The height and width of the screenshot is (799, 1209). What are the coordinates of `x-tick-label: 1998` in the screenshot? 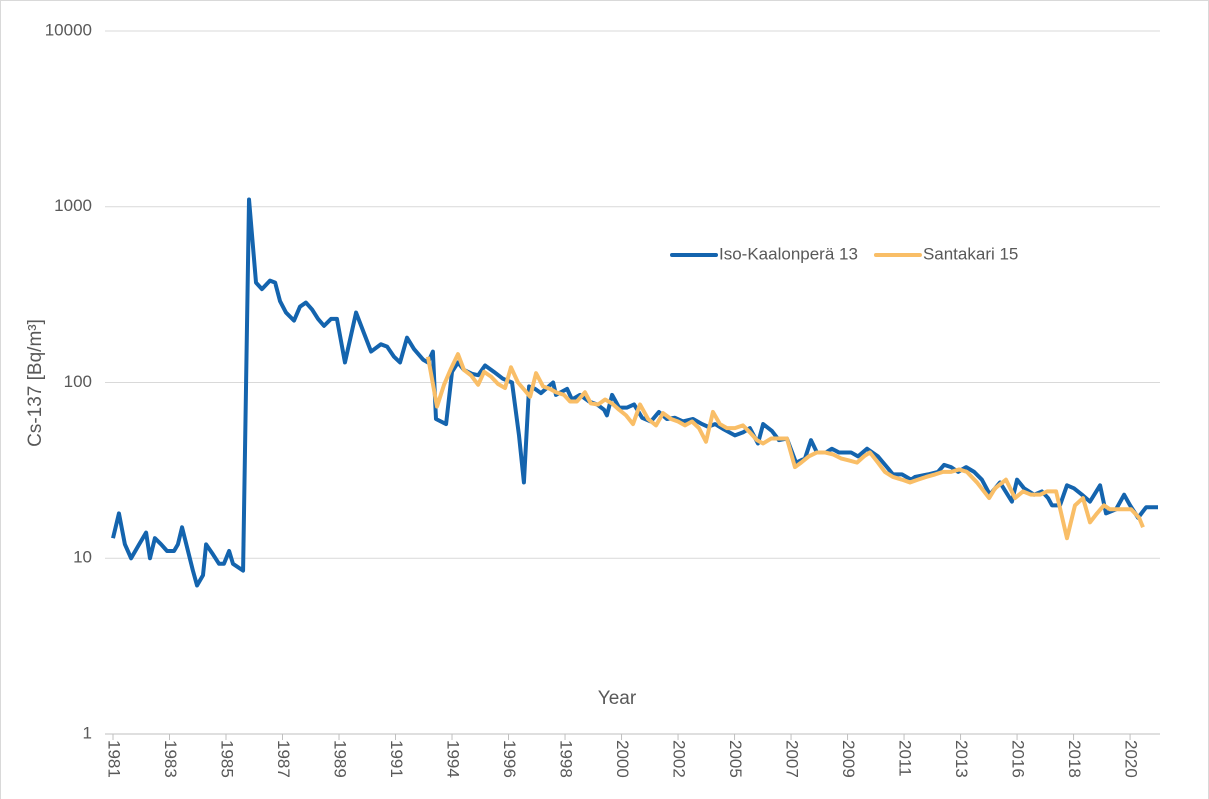 It's located at (566, 759).